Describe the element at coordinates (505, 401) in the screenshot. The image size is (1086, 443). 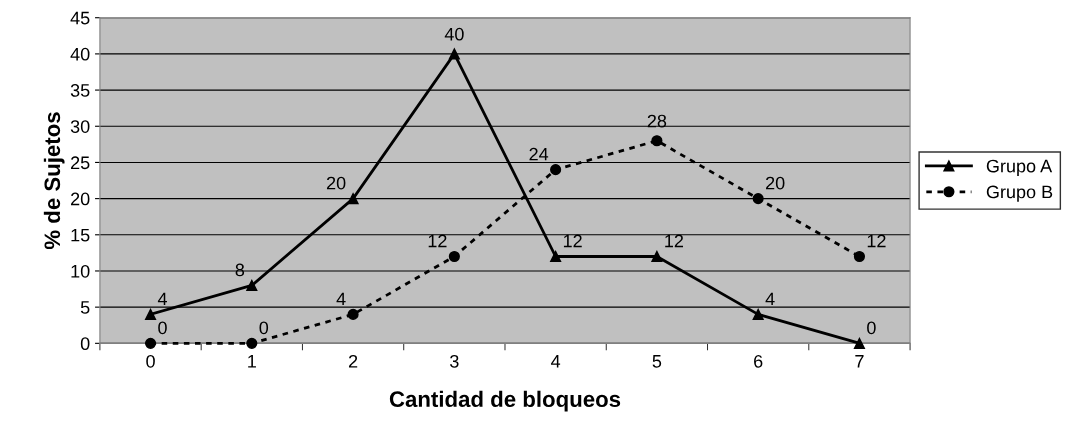
I see `x-axis-title: Cantidad de bloqueos` at that location.